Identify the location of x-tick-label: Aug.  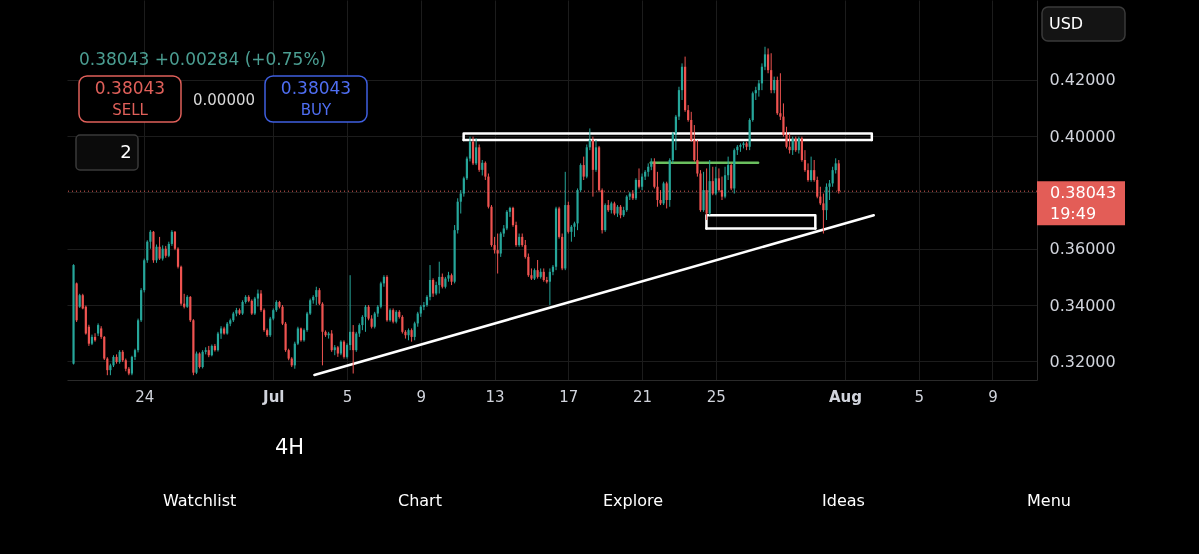
(845, 396).